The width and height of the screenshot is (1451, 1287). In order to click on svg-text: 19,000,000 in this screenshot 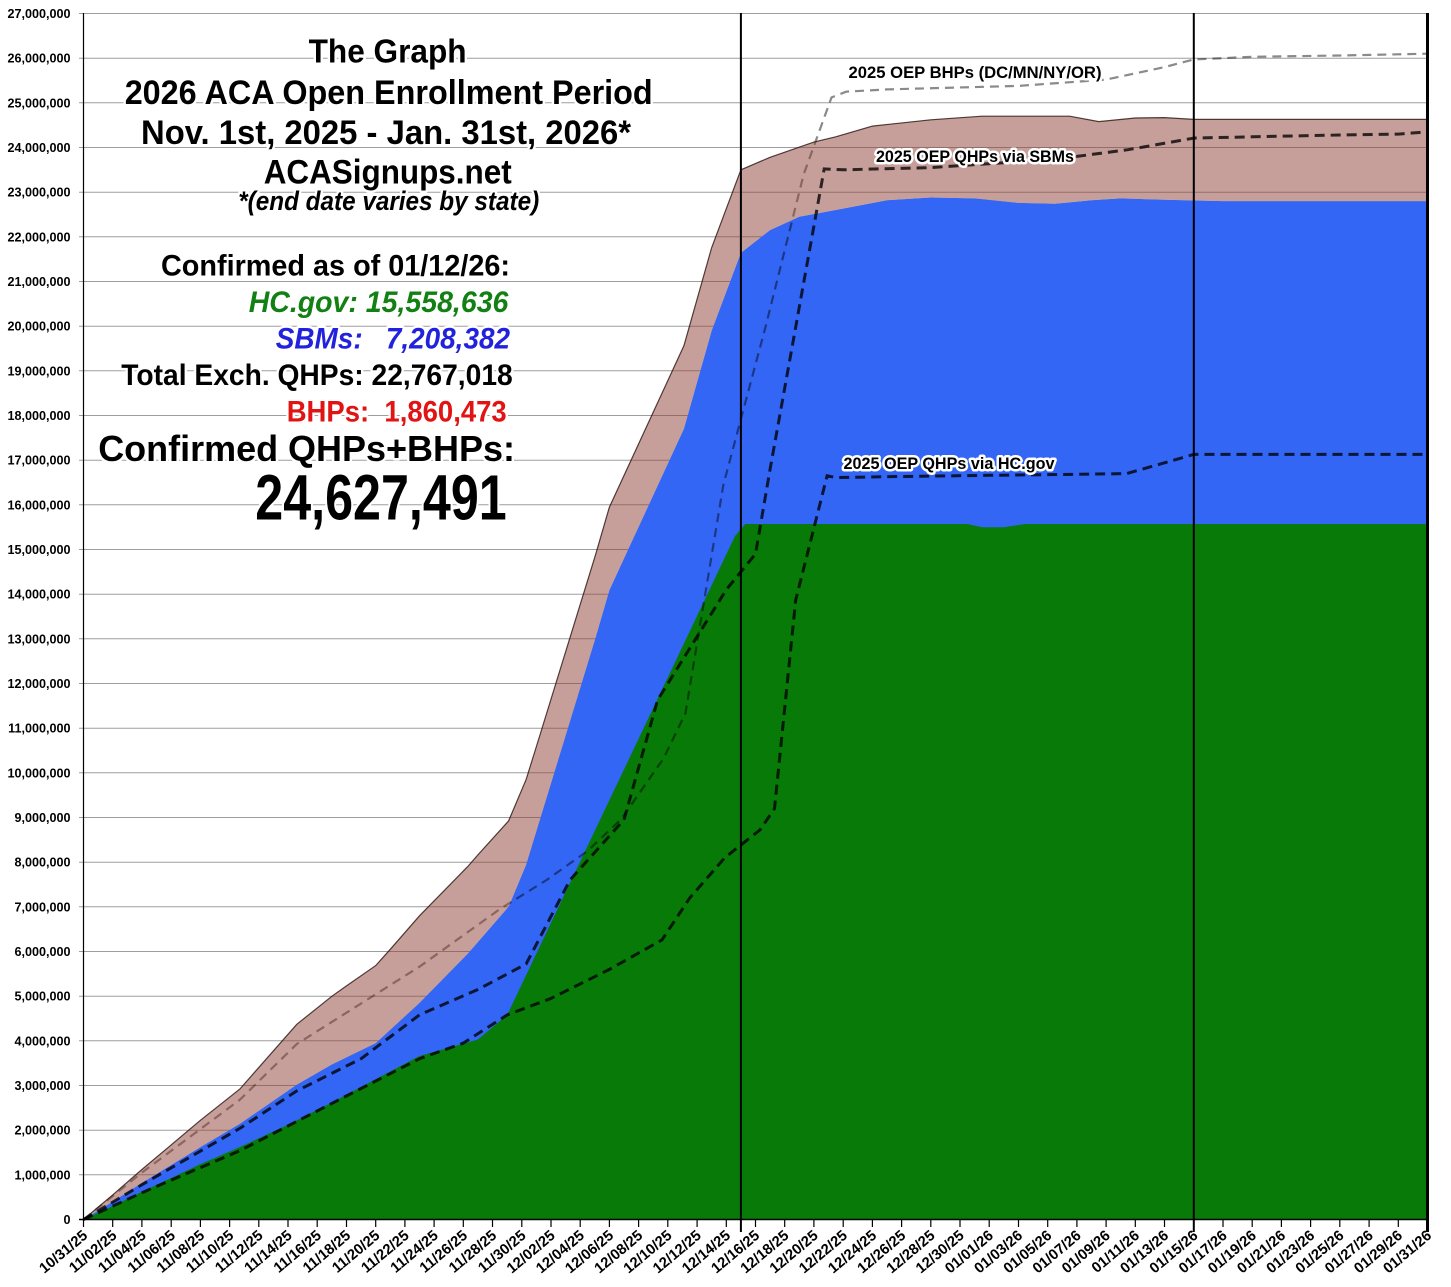, I will do `click(38, 371)`.